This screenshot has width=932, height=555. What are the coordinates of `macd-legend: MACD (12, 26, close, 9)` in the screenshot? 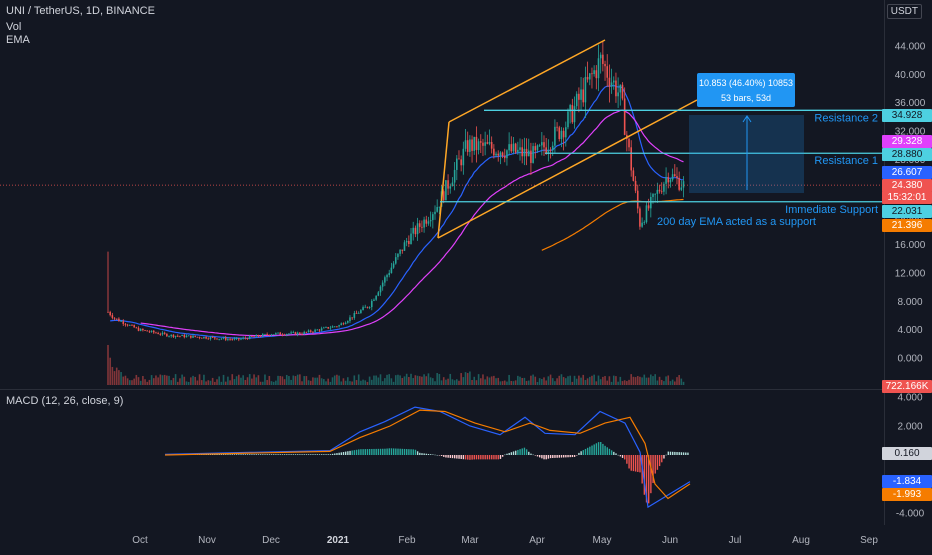 It's located at (65, 401).